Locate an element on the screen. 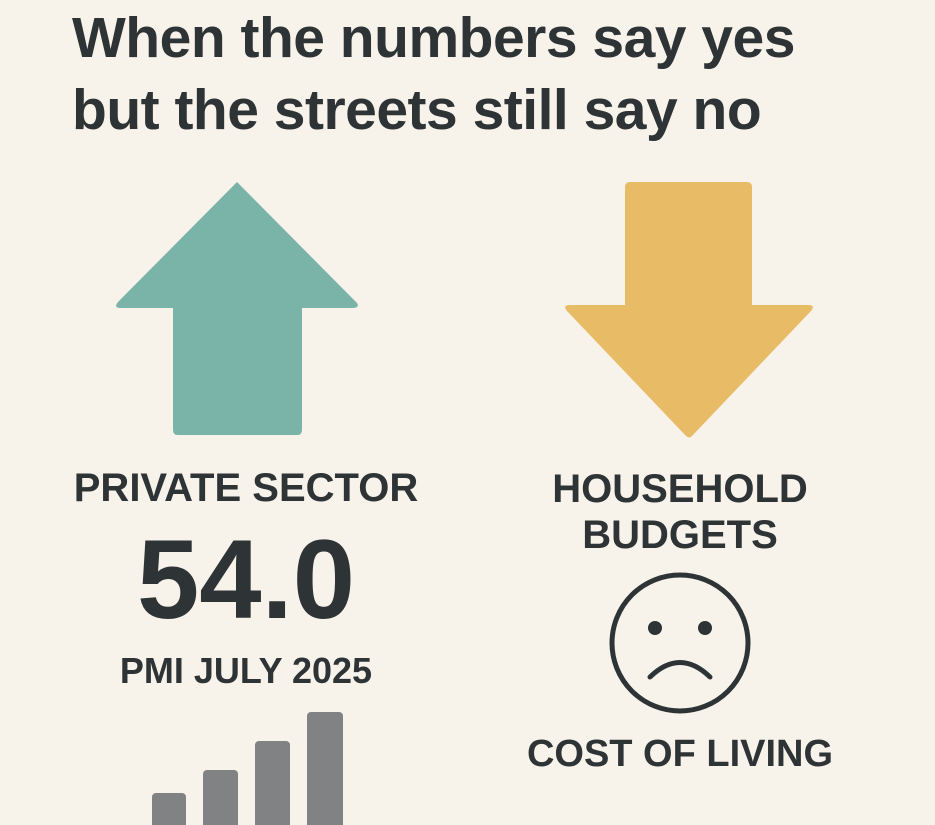  face-outline is located at coordinates (680, 643).